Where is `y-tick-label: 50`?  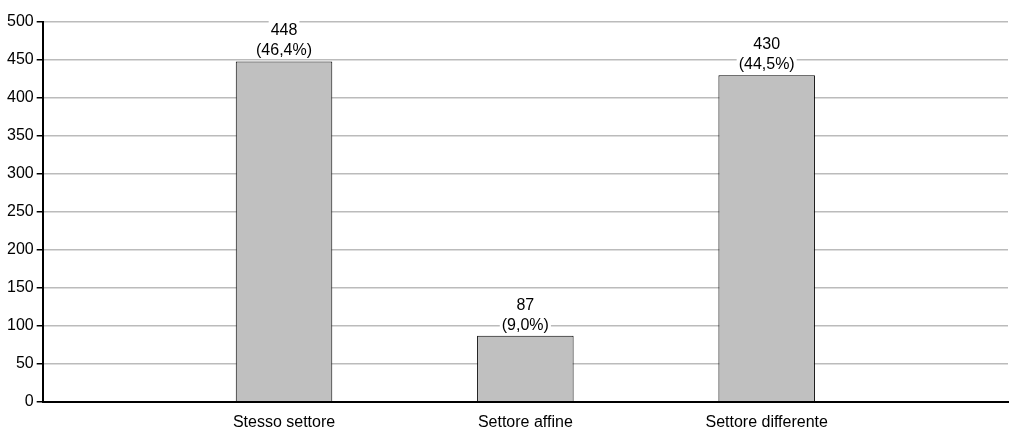
y-tick-label: 50 is located at coordinates (24, 363).